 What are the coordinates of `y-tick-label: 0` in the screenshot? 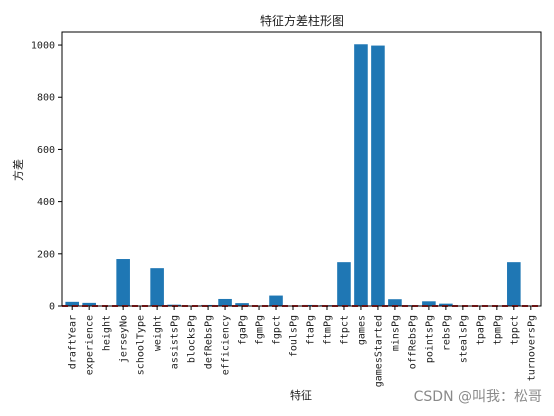 It's located at (52, 307).